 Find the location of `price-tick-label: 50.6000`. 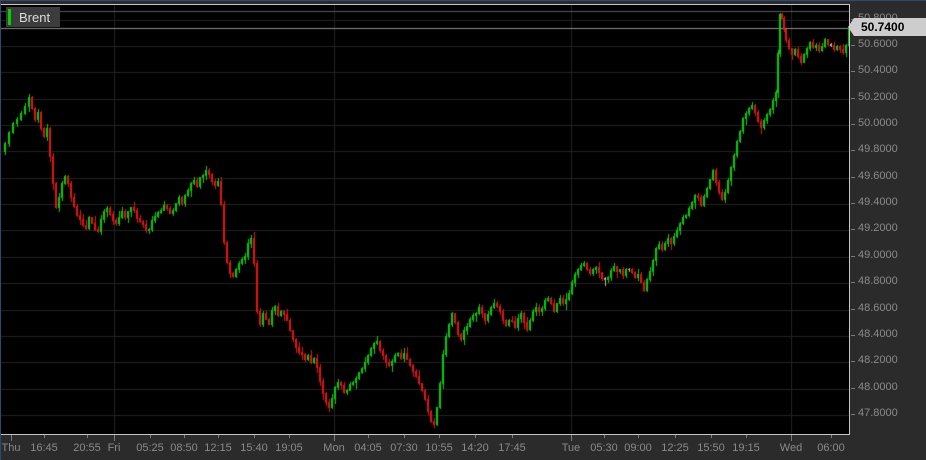

price-tick-label: 50.6000 is located at coordinates (878, 44).